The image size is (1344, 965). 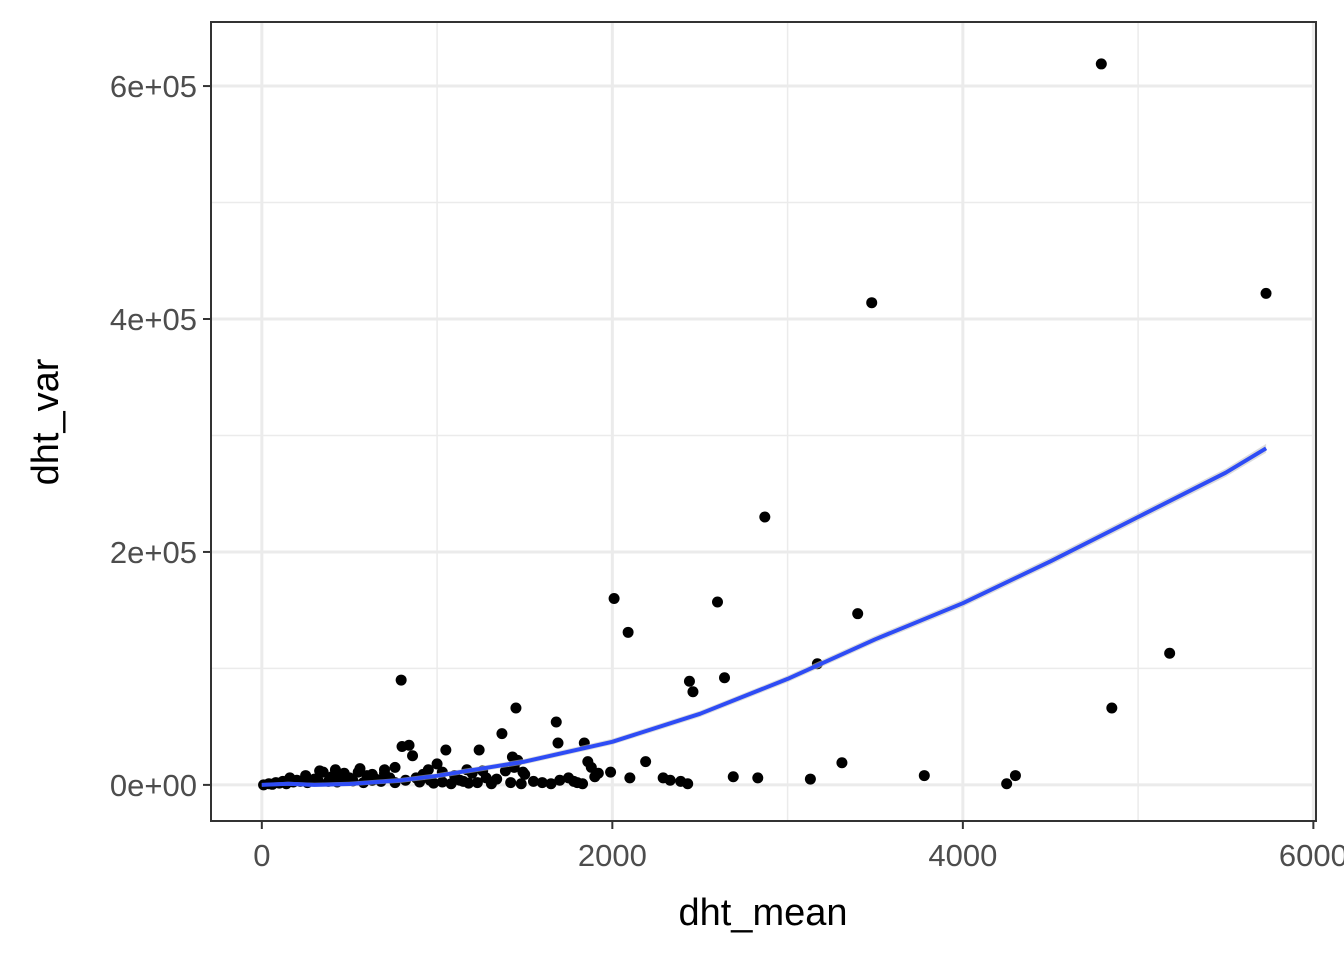 I want to click on y-tick-label: 2e+05, so click(x=153, y=552).